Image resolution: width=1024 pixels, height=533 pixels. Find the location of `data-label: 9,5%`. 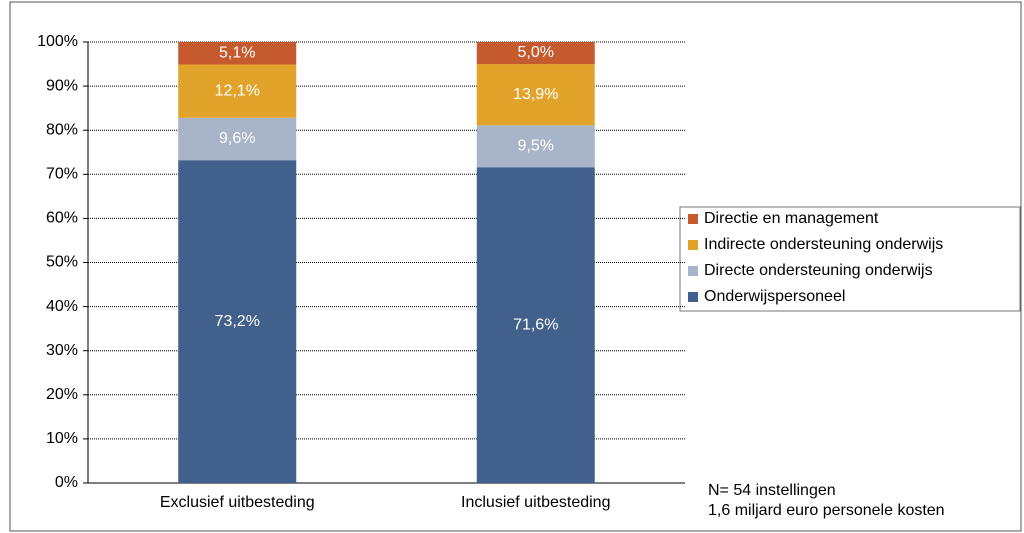

data-label: 9,5% is located at coordinates (536, 146).